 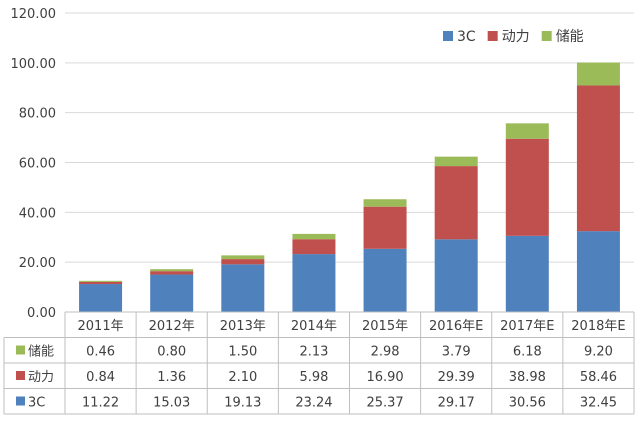 What do you see at coordinates (313, 352) in the screenshot?
I see `table-cell: 2.13` at bounding box center [313, 352].